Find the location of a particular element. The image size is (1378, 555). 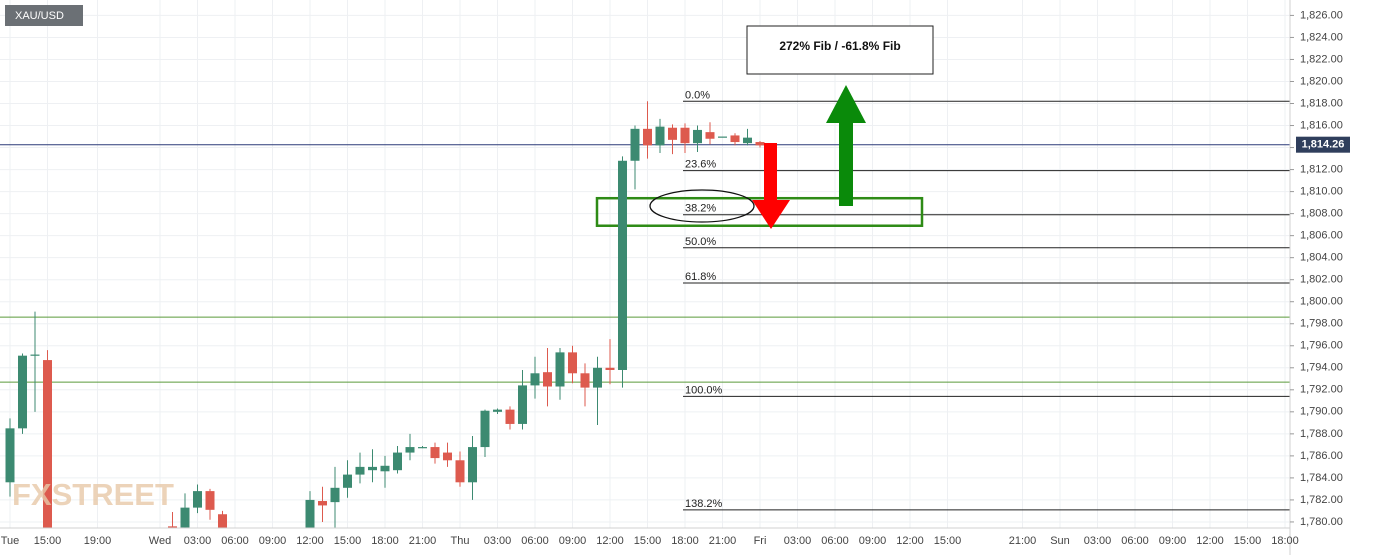

last-price-box is located at coordinates (1323, 144).